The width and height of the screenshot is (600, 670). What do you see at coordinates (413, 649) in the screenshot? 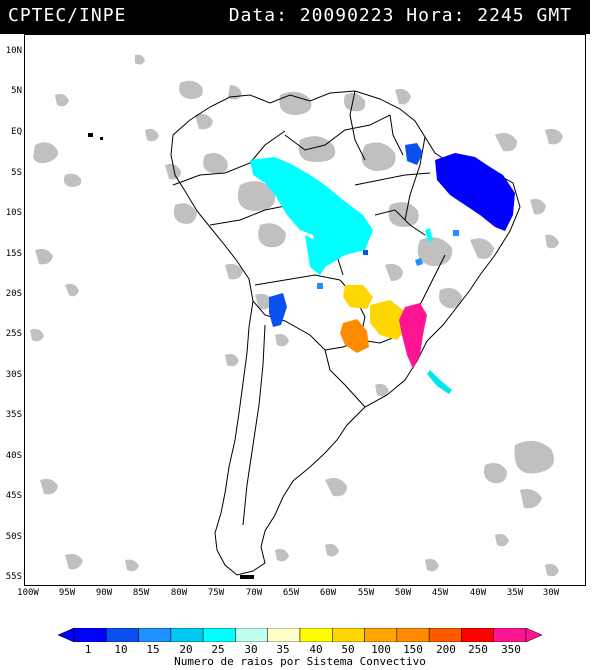
I see `legend-tick: 150` at bounding box center [413, 649].